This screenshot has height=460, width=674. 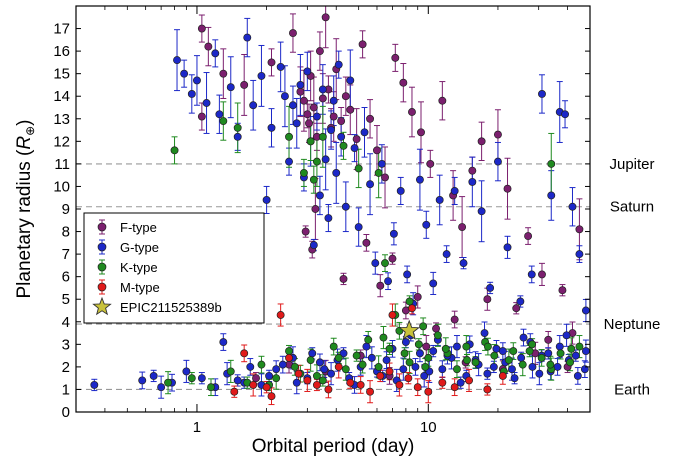 I want to click on legend-label: EPIC211525389b, so click(x=171, y=307).